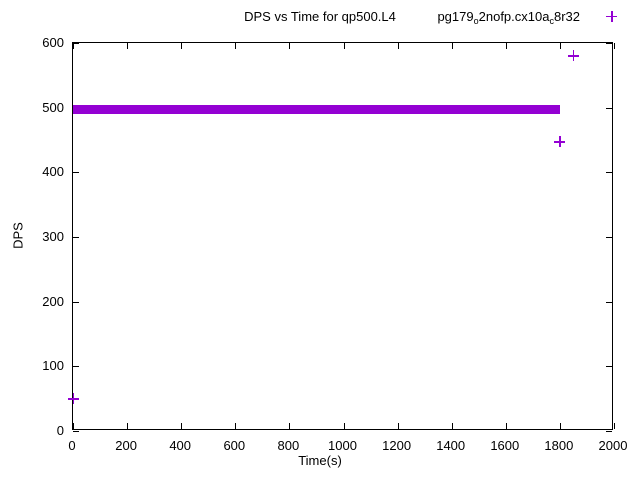  Describe the element at coordinates (397, 445) in the screenshot. I see `x-tick-label: 1200` at that location.